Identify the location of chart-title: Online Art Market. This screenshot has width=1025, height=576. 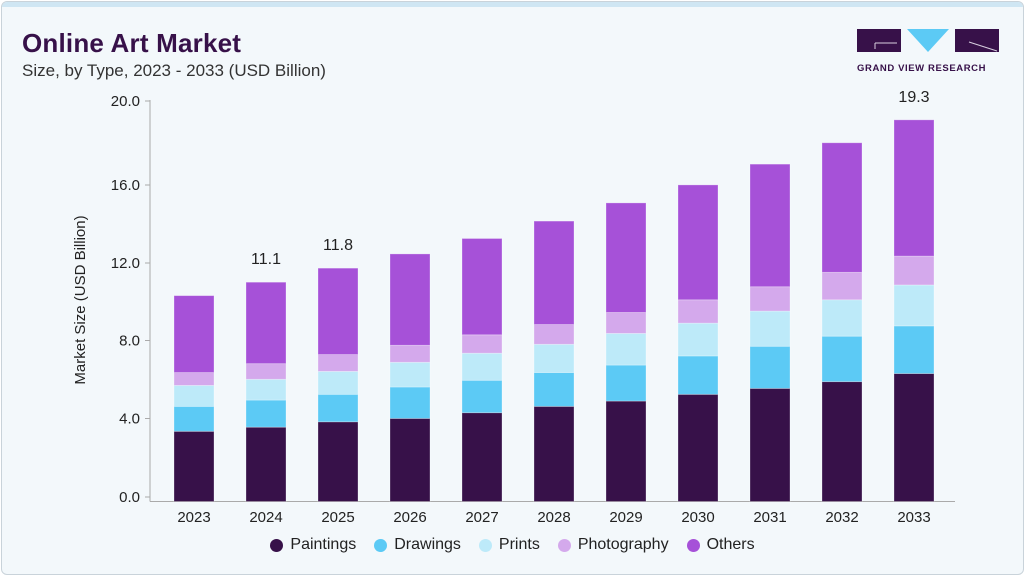
(132, 43).